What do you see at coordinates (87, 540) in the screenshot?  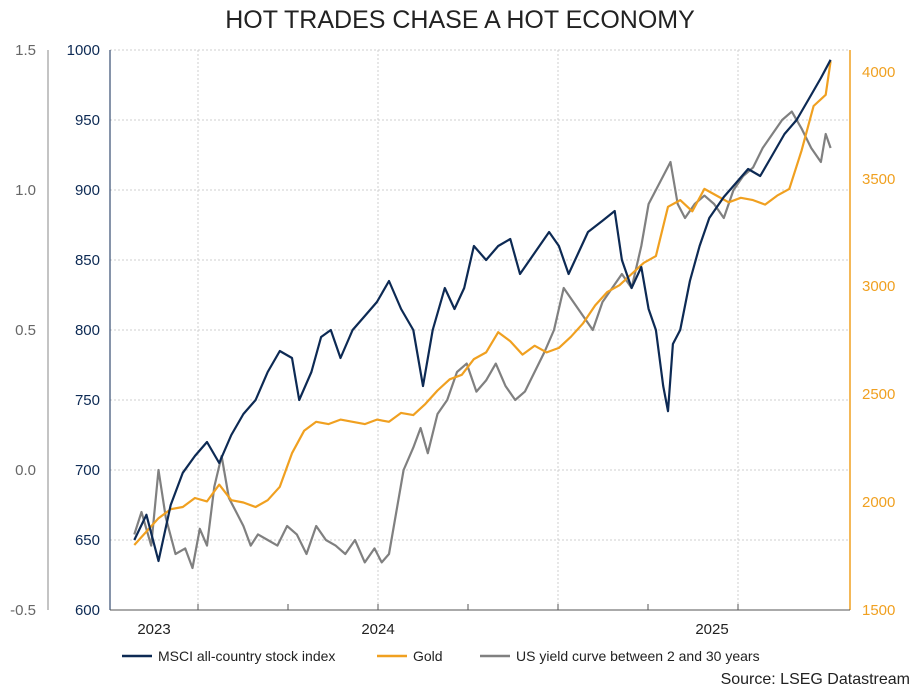 I see `left-inner-tick-650: 650` at bounding box center [87, 540].